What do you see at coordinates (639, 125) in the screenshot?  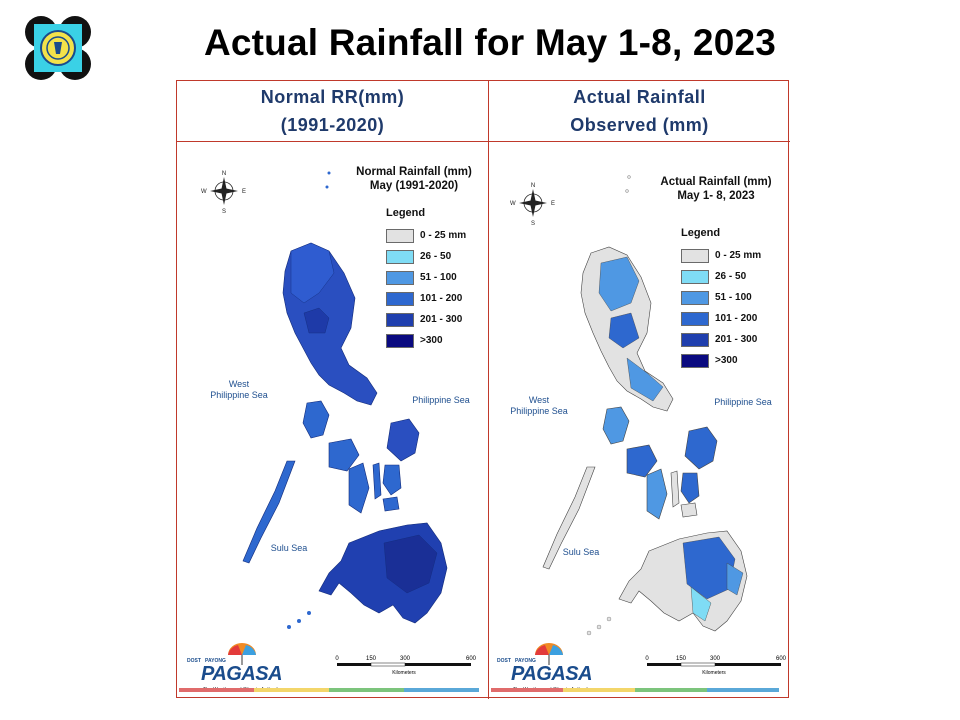 I see `right-header-line2: Observed (mm)` at bounding box center [639, 125].